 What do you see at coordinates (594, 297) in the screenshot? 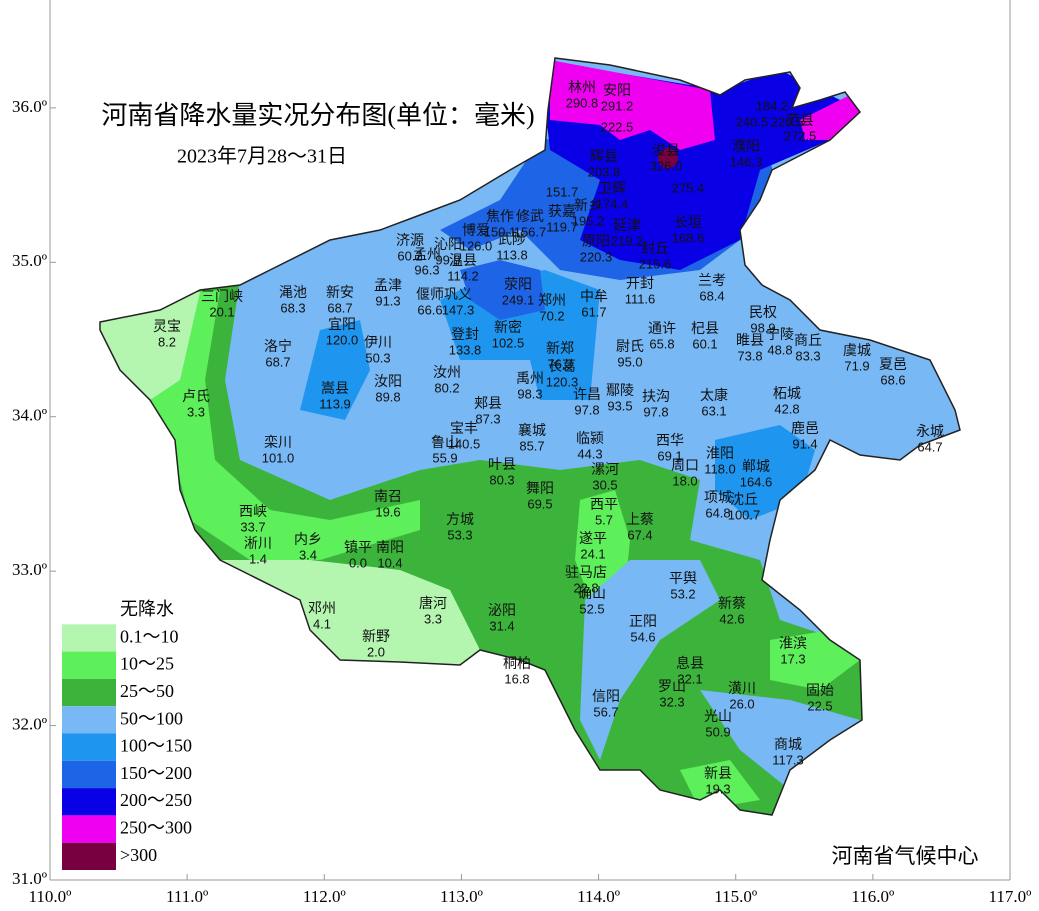
I see `station-name: 中牟` at bounding box center [594, 297].